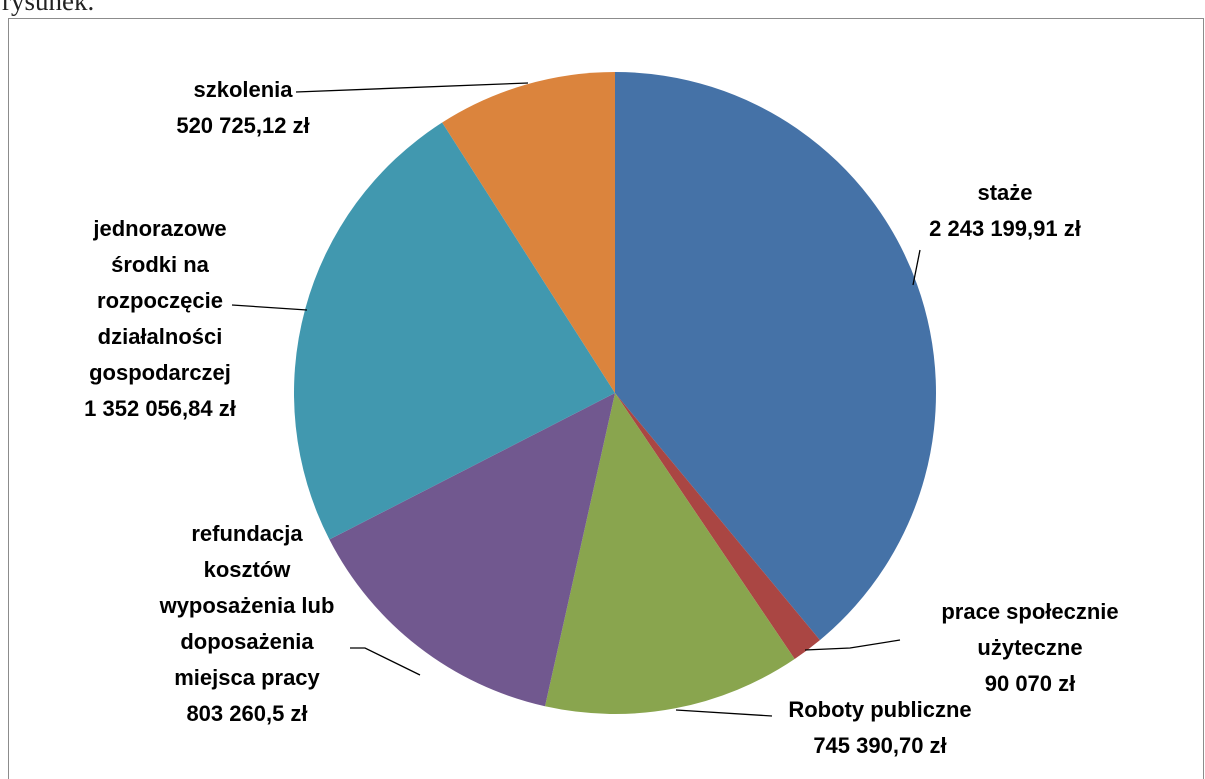 The height and width of the screenshot is (779, 1205). What do you see at coordinates (247, 713) in the screenshot?
I see `value-label: 803 260,5 zł` at bounding box center [247, 713].